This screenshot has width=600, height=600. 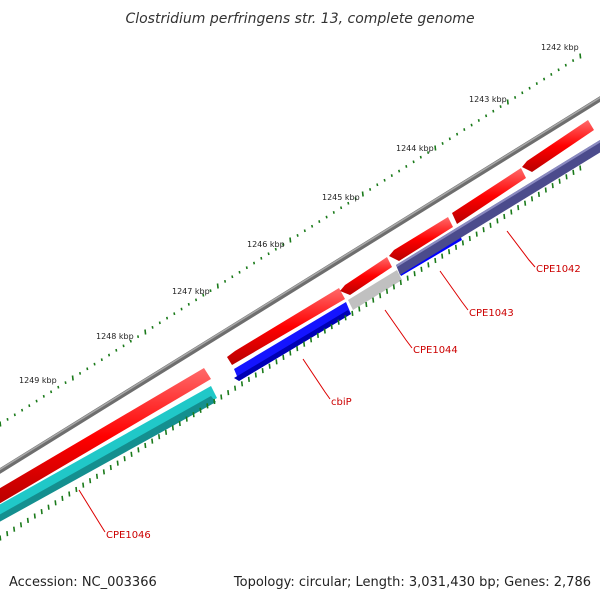 What do you see at coordinates (341, 197) in the screenshot?
I see `ruler-label: 1245 kbp` at bounding box center [341, 197].